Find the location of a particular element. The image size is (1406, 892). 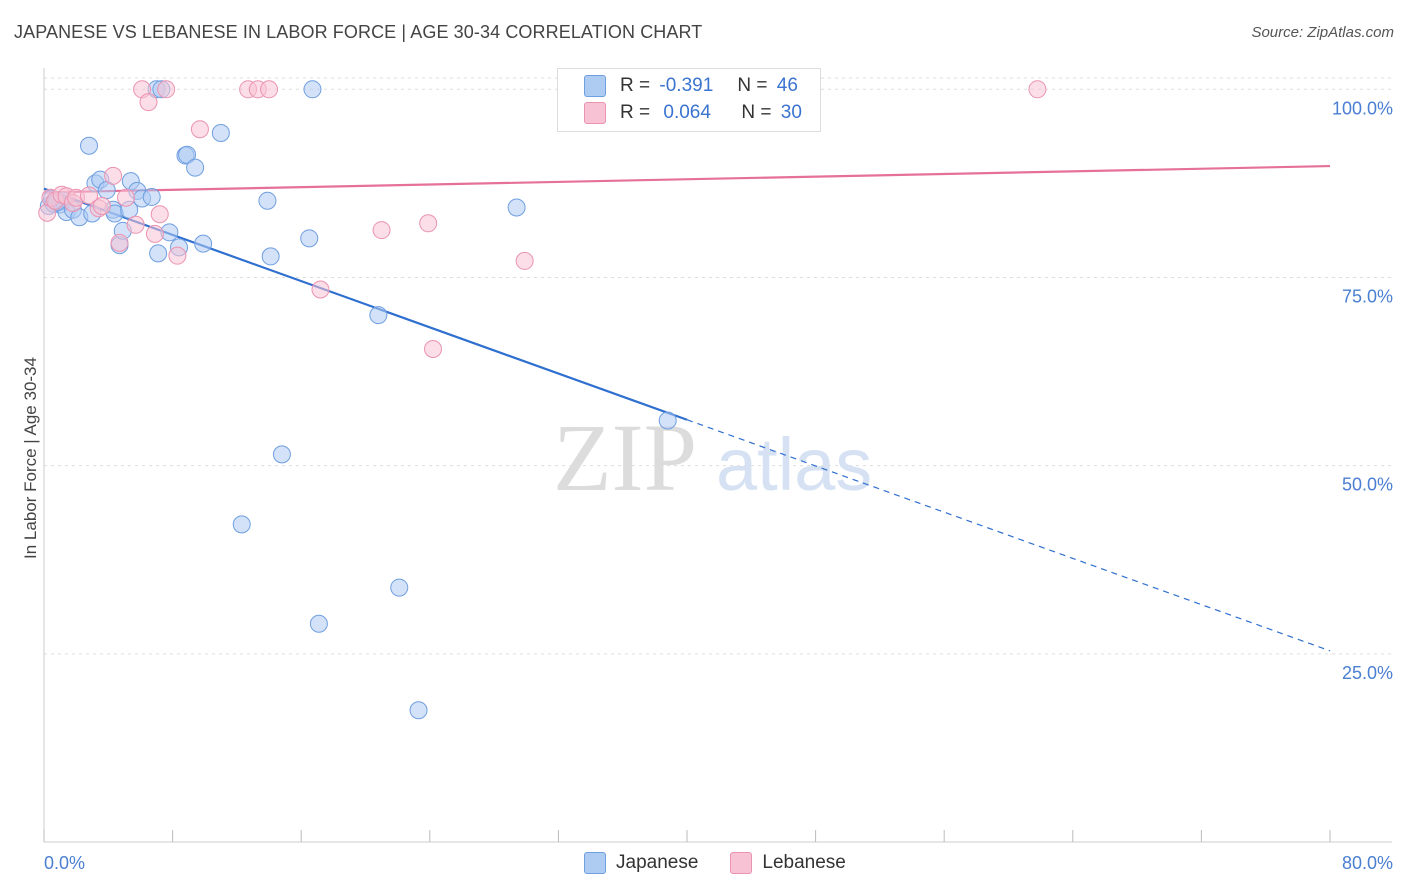

legend-n-value-lebanese: 30 is located at coordinates (791, 112).